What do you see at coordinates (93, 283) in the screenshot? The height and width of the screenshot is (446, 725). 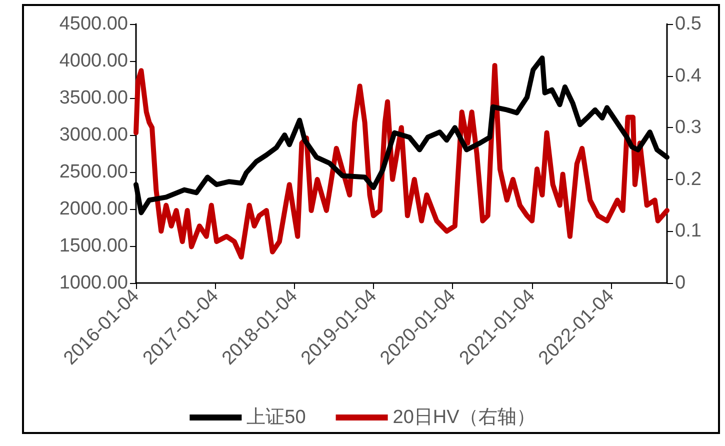 I see `y-tick-label: 1000.00` at bounding box center [93, 283].